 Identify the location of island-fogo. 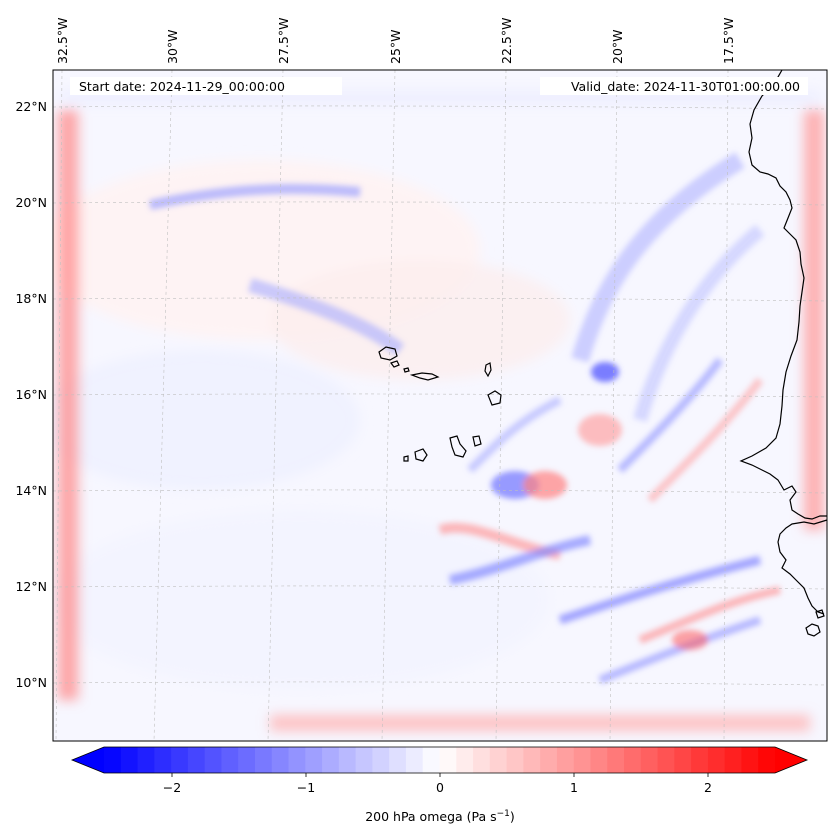
(421, 455).